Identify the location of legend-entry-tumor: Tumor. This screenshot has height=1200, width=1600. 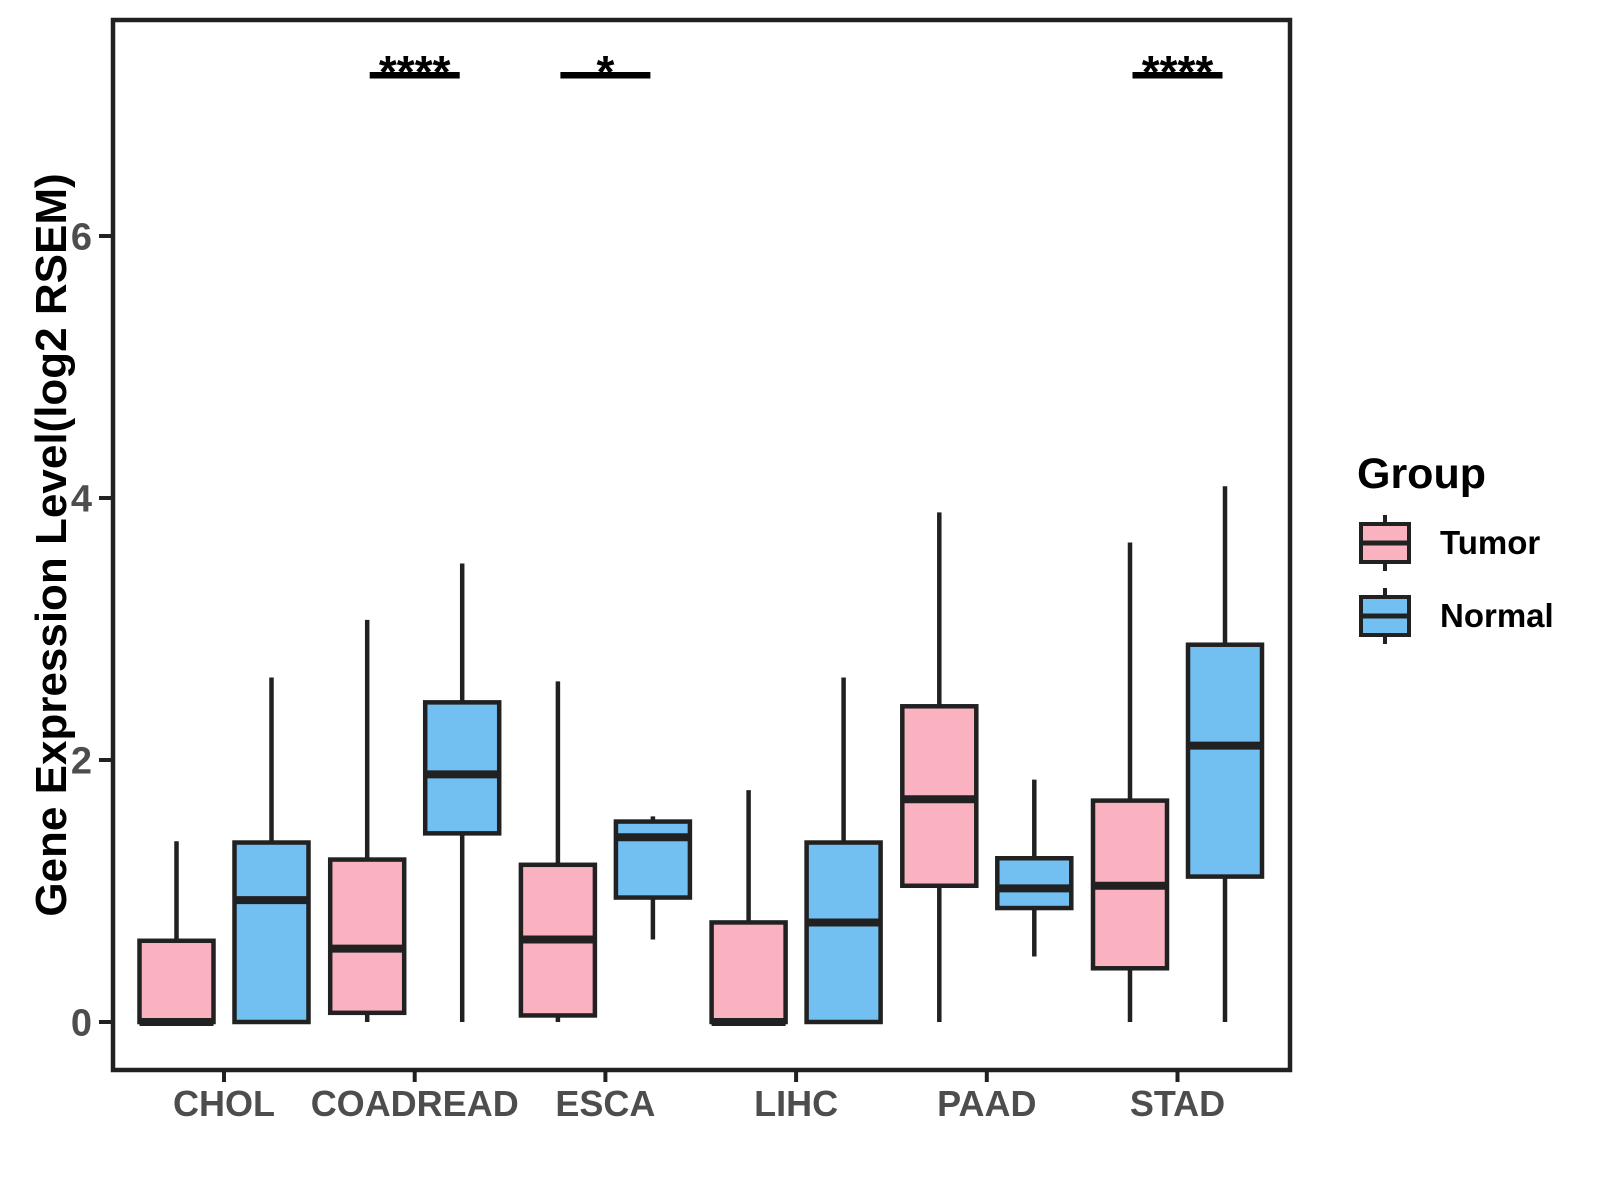
(1455, 543).